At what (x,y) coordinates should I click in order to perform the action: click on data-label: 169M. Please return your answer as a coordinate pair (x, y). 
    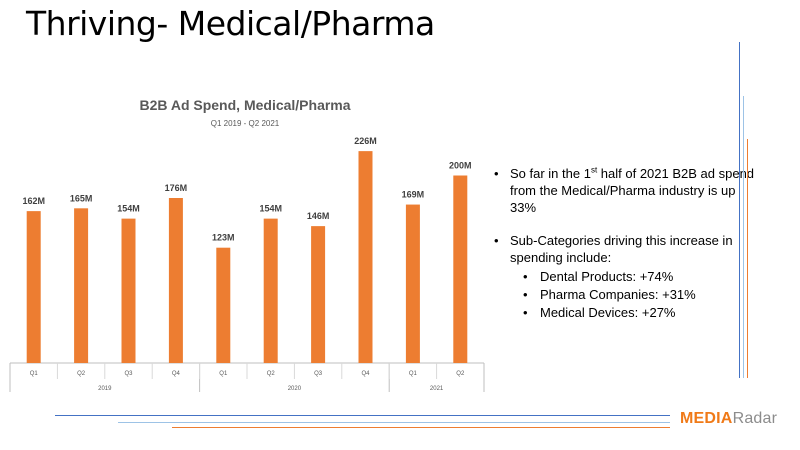
    Looking at the image, I should click on (413, 195).